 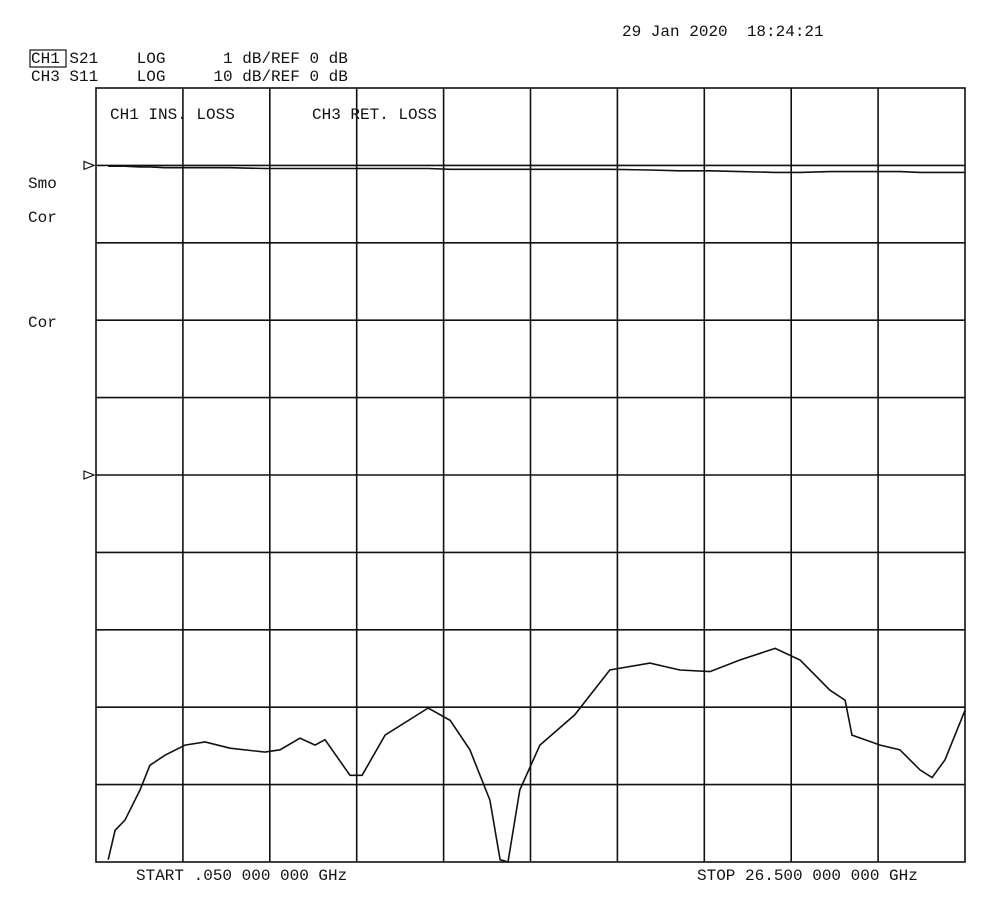 I want to click on header-line: CH1 S21 LOG 1 dB/REF 0 dB, so click(x=189, y=59).